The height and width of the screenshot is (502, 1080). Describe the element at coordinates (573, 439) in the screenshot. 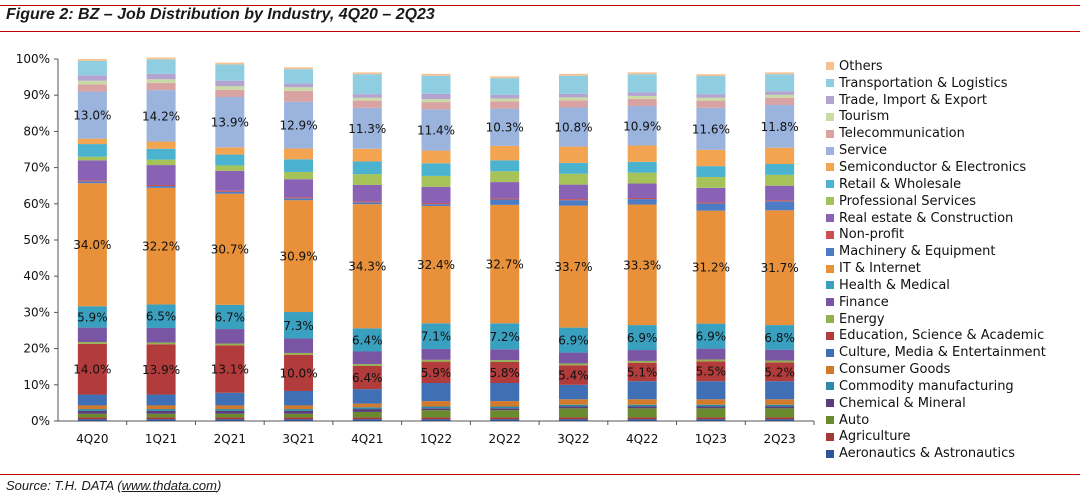

I see `x-tick-label: 3Q22` at that location.